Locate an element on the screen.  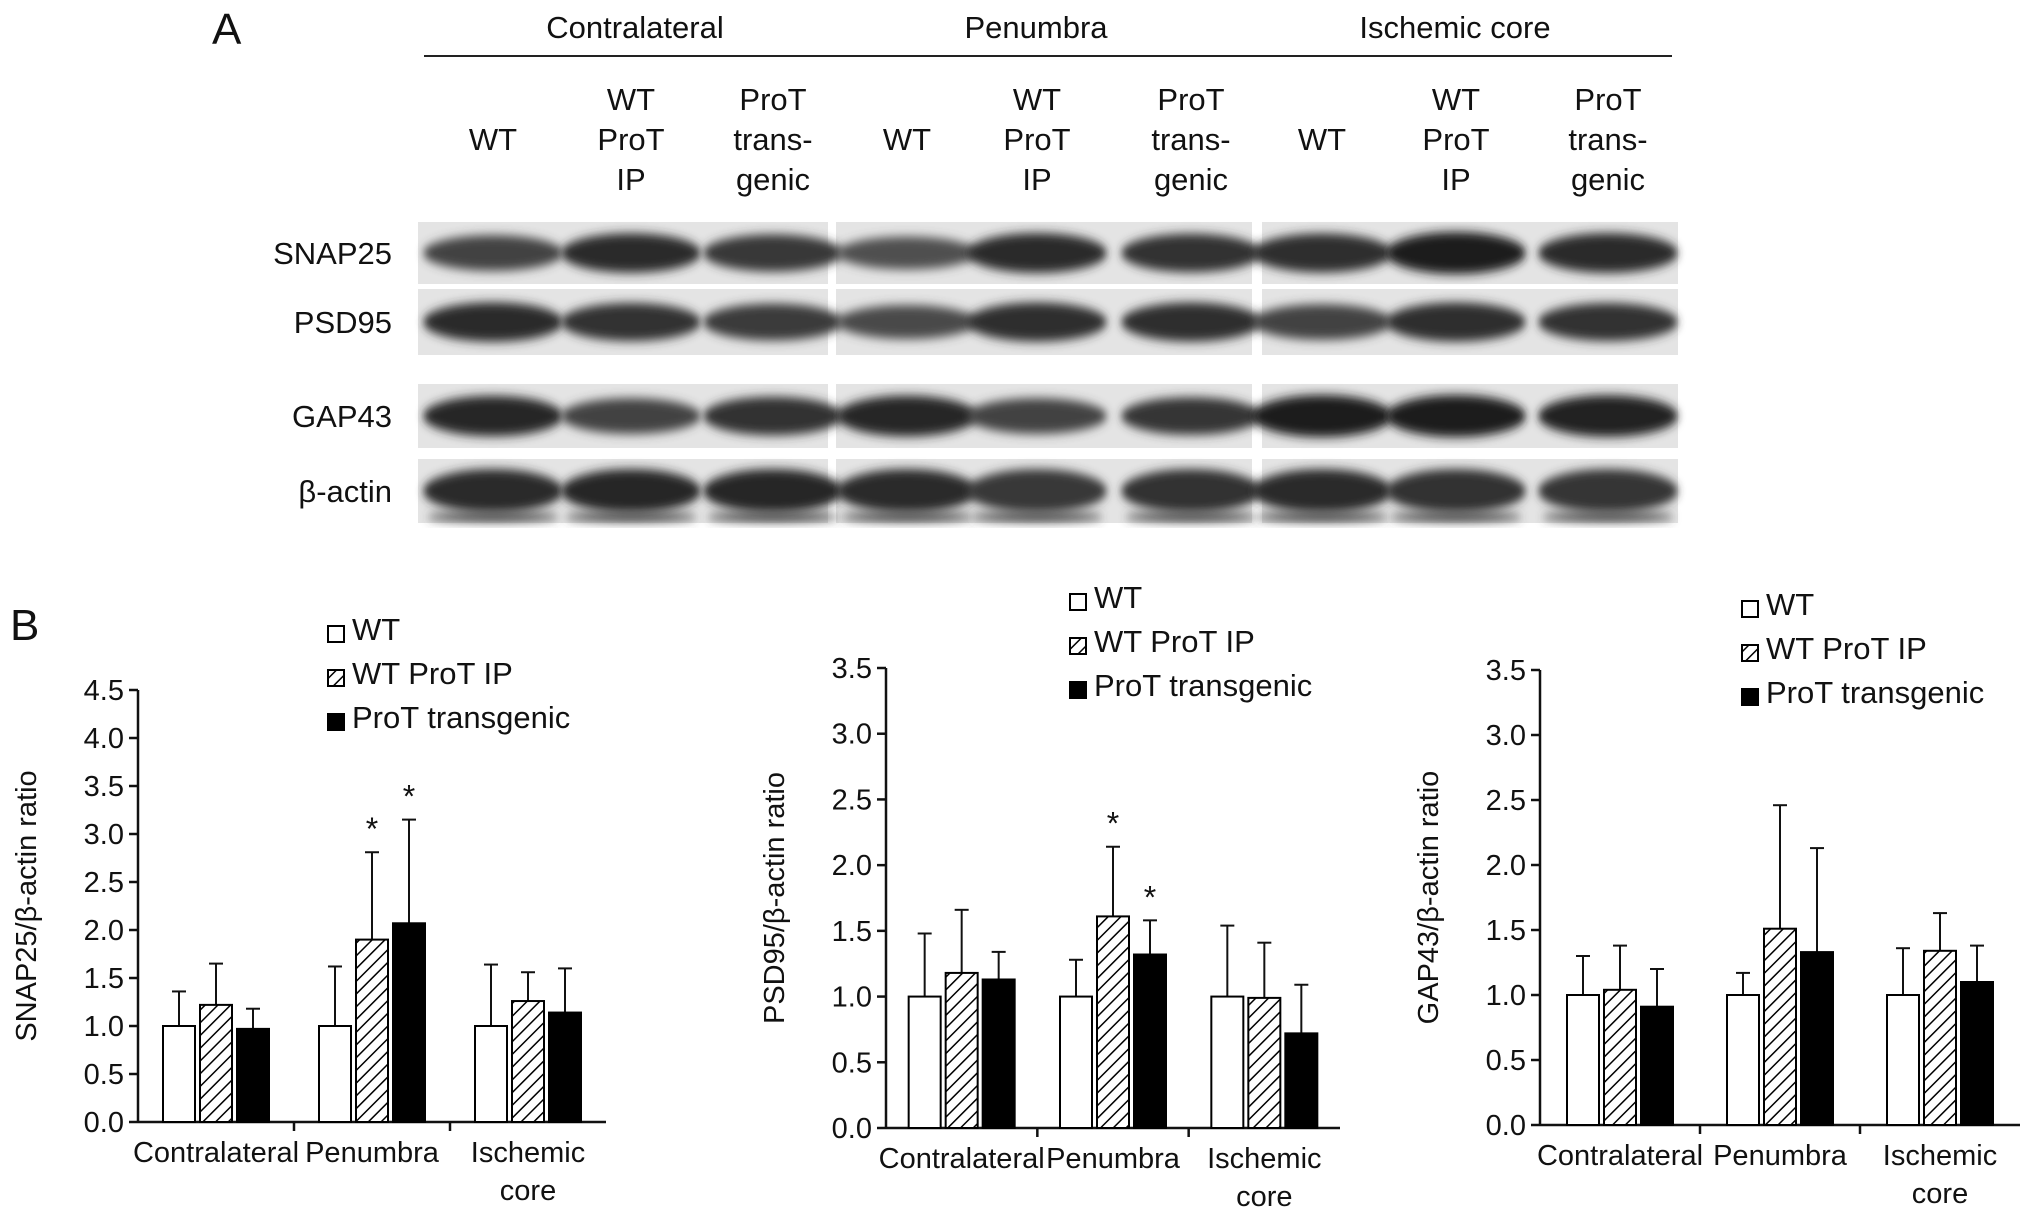
y-tick-label: 0.0 is located at coordinates (852, 1129).